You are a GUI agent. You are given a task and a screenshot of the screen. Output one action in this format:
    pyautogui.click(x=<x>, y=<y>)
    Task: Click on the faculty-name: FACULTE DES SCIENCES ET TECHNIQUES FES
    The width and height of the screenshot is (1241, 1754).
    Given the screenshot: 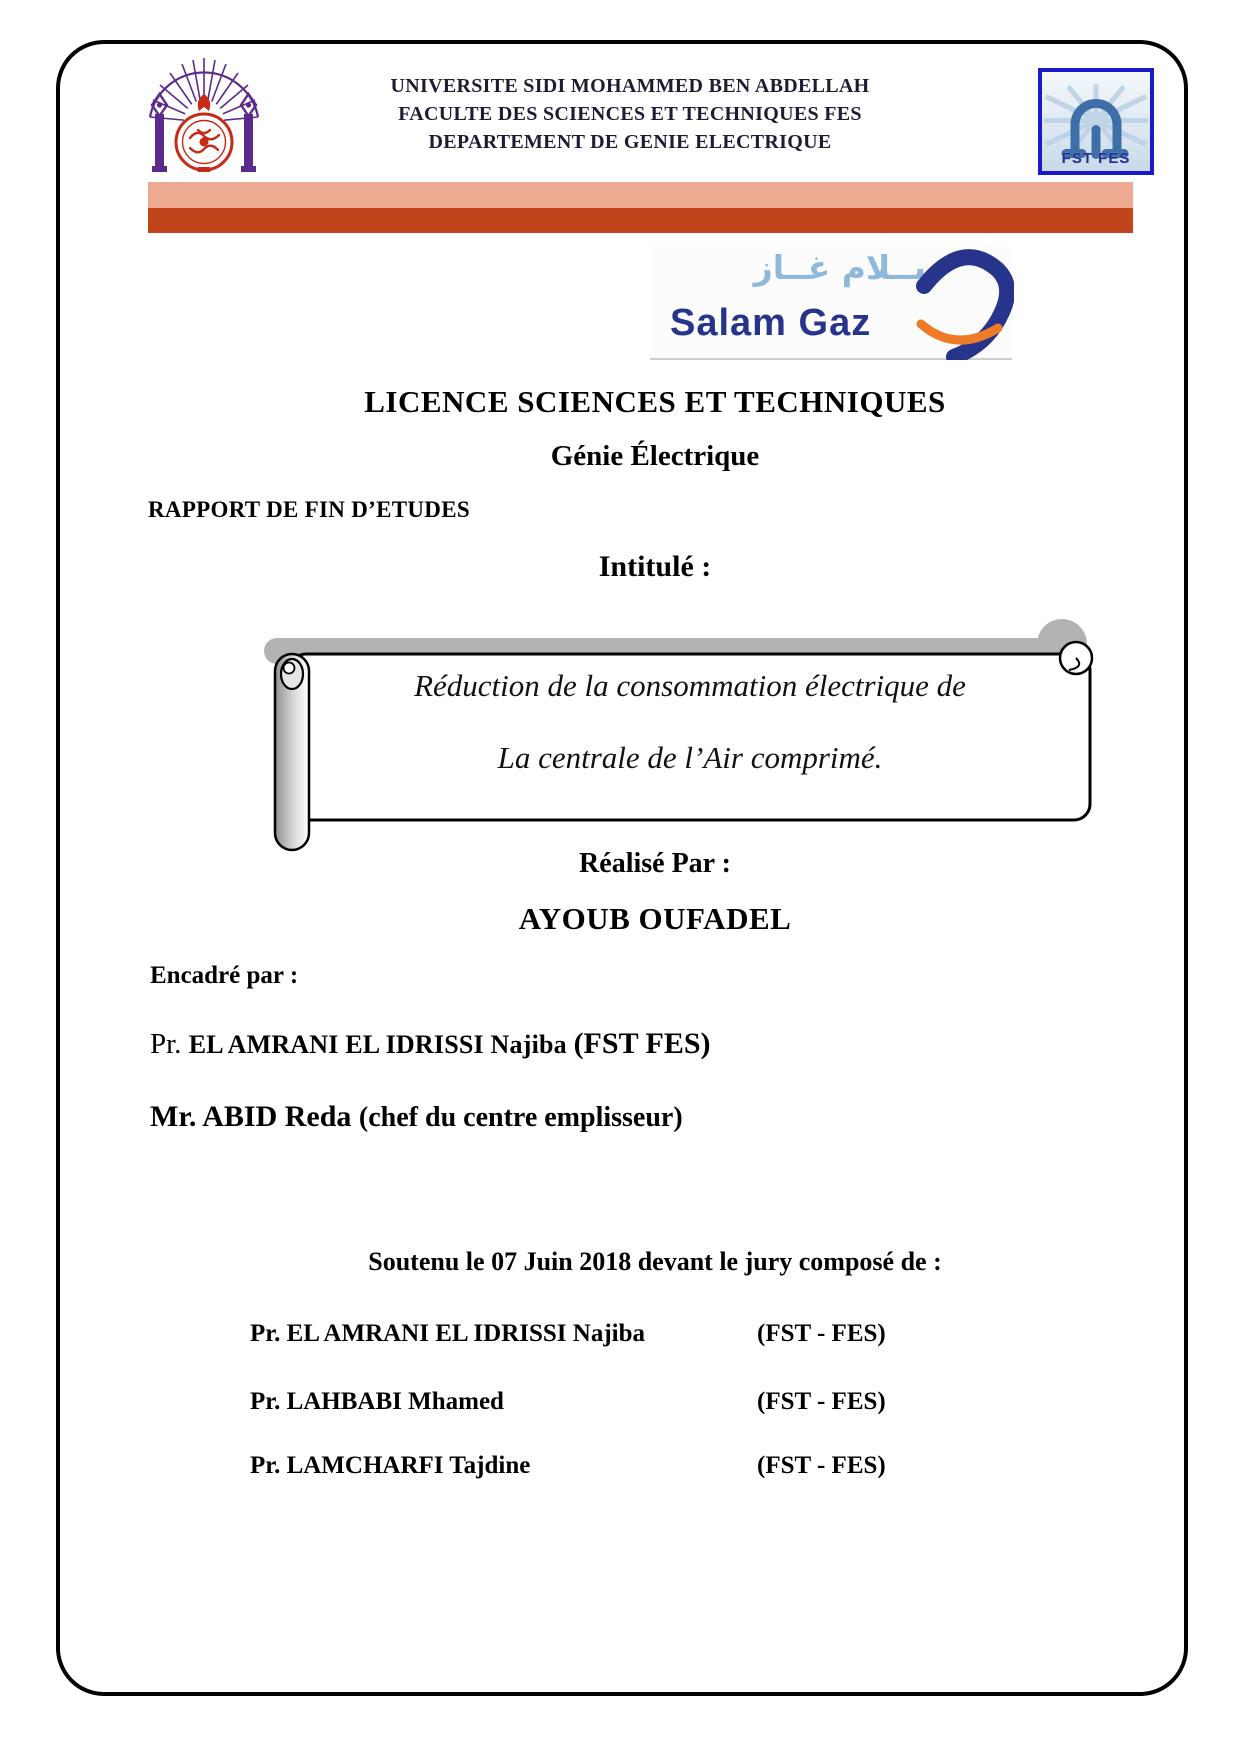 What is the action you would take?
    pyautogui.click(x=630, y=114)
    